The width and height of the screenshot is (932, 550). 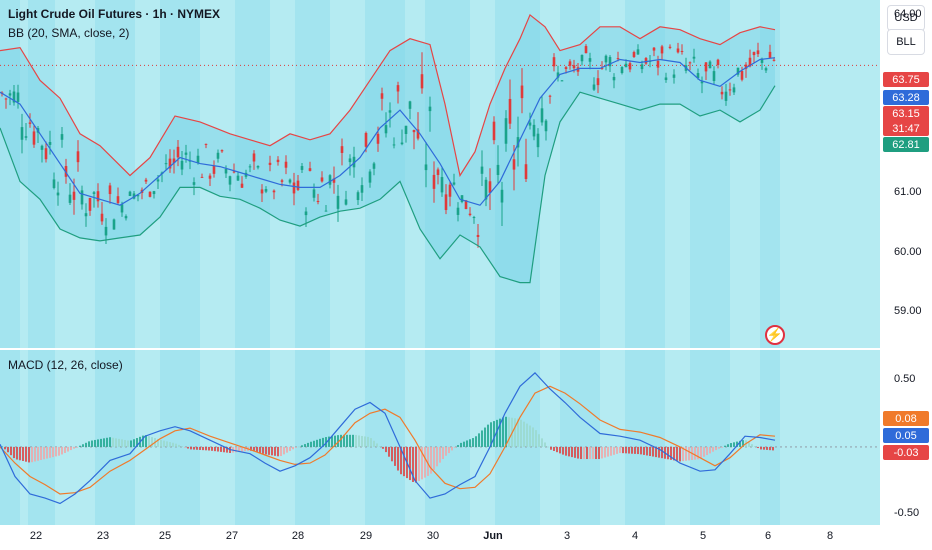 What do you see at coordinates (114, 14) in the screenshot?
I see `symbol-legend: Light Crude Oil Futures · 1h · NYMEX` at bounding box center [114, 14].